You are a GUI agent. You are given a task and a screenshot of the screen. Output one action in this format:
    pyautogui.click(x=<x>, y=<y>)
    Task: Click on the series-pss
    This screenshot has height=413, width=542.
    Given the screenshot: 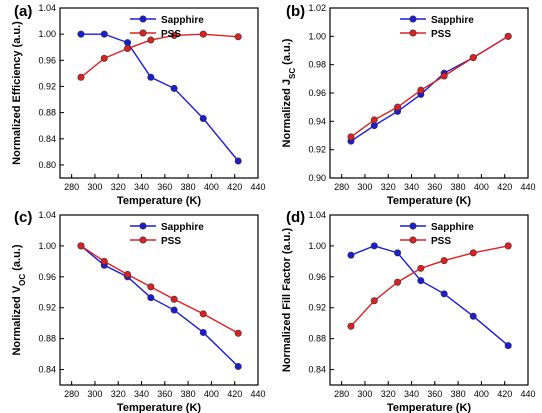 What is the action you would take?
    pyautogui.click(x=429, y=286)
    